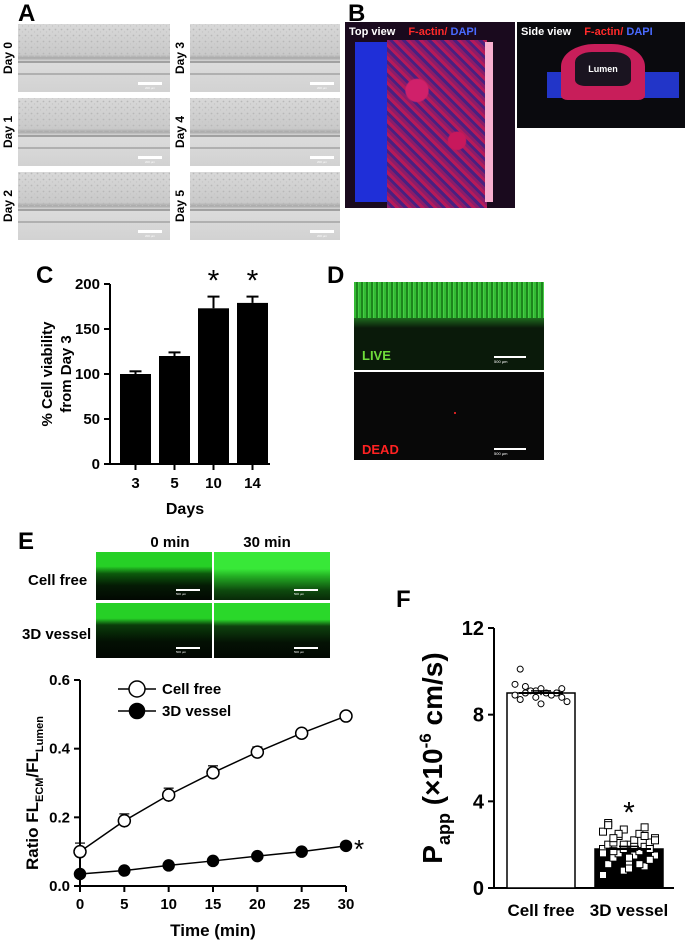 The image size is (685, 951). What do you see at coordinates (430, 115) in the screenshot?
I see `top-view-image: Top view F-actin/ DAPI` at bounding box center [430, 115].